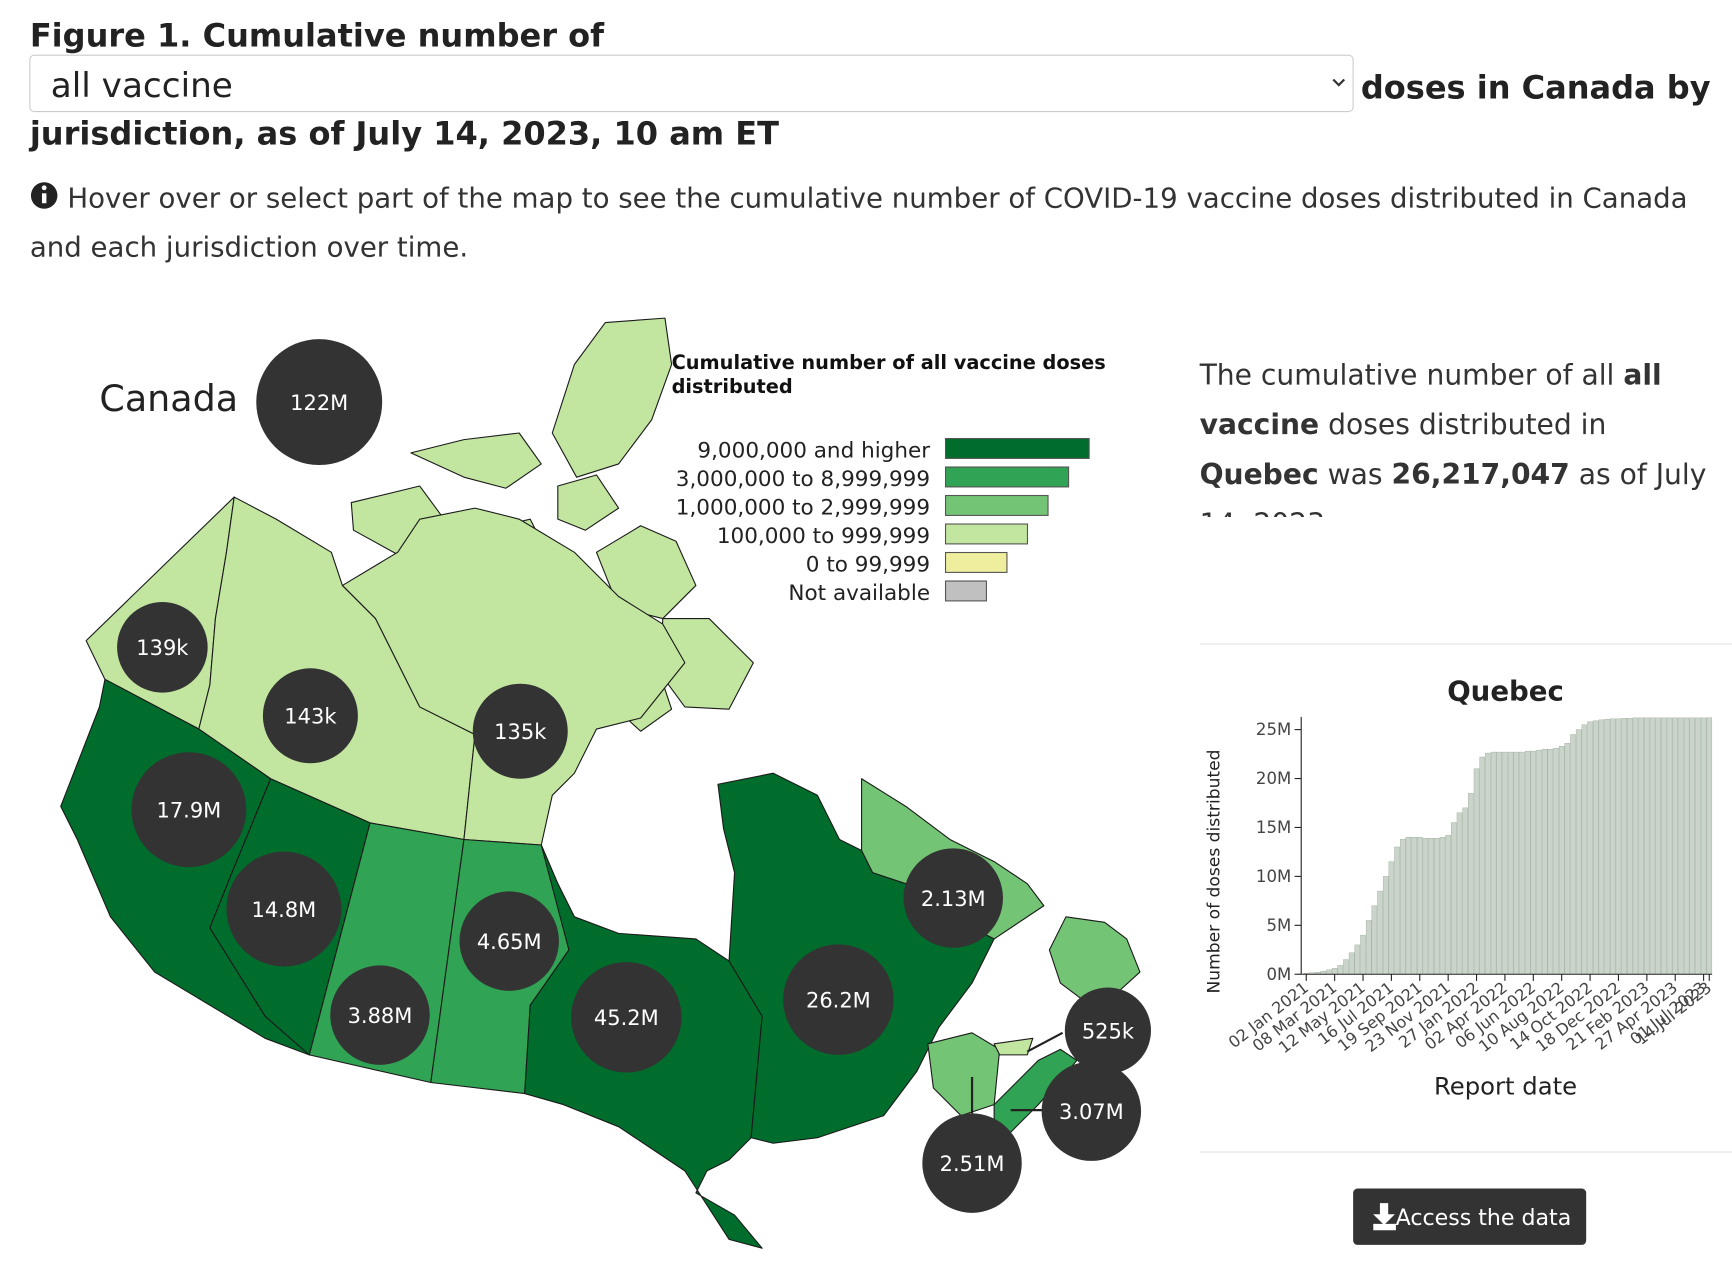 The image size is (1732, 1261). What do you see at coordinates (1214, 871) in the screenshot?
I see `y-axis-label: Number of doses distributed` at bounding box center [1214, 871].